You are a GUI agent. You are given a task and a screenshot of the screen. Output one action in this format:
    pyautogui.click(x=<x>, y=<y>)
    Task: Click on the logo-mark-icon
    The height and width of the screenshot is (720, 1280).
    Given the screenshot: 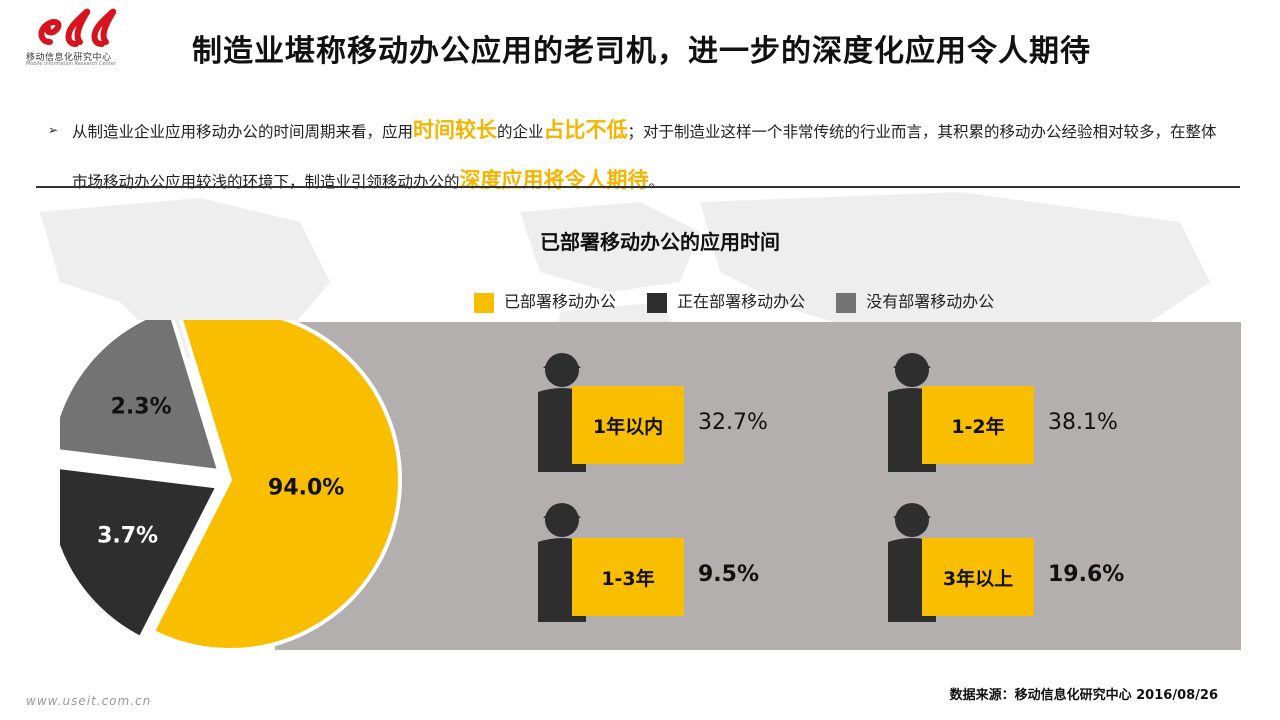 What is the action you would take?
    pyautogui.click(x=77, y=27)
    